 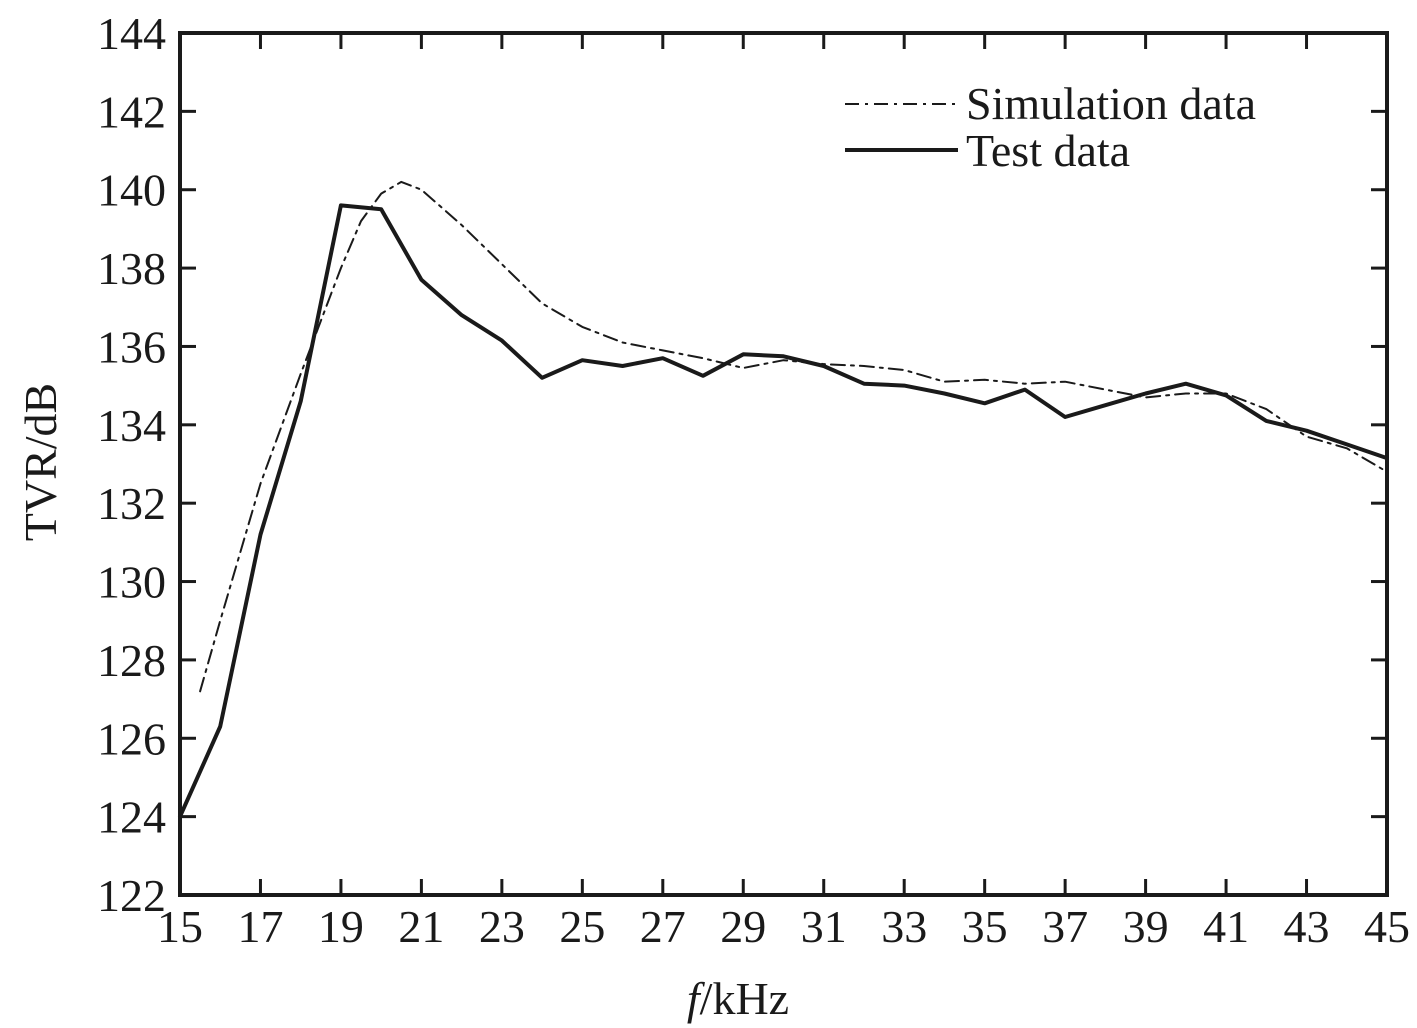 I want to click on x-tick-label: 37, so click(x=1065, y=926).